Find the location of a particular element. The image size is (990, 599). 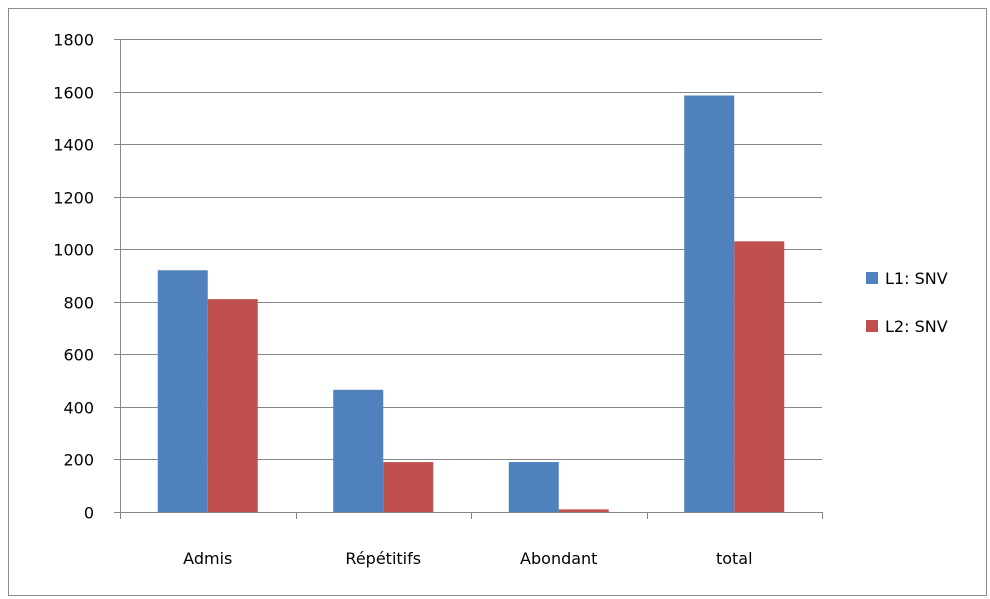

x-category-label: total is located at coordinates (734, 558).